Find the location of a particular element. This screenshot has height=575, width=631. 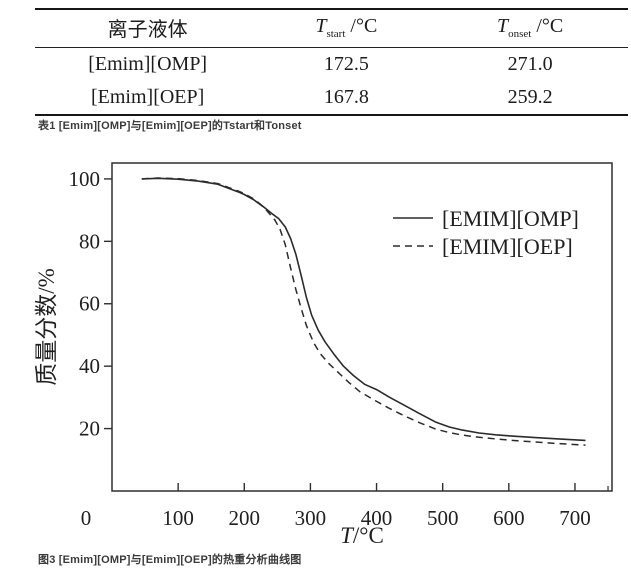

table-caption: 表1 [Emim][OMP]与[Emim][OEP]的Tstart和Tonset is located at coordinates (170, 126).